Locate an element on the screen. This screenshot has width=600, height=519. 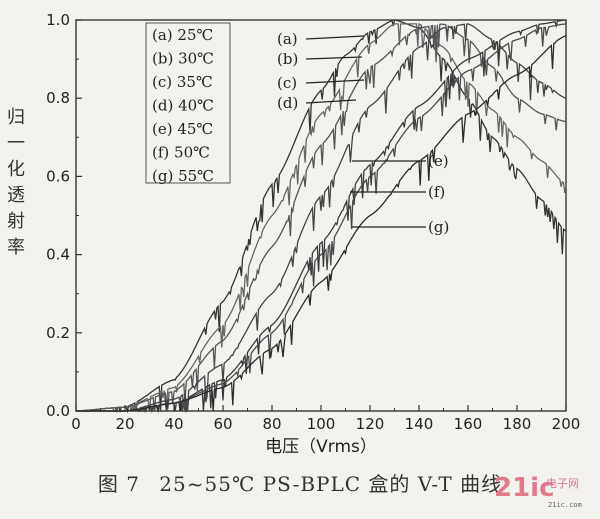
x-axis: 0 20 40 60 80 100 120 140 160 180 200 is located at coordinates (325, 419).